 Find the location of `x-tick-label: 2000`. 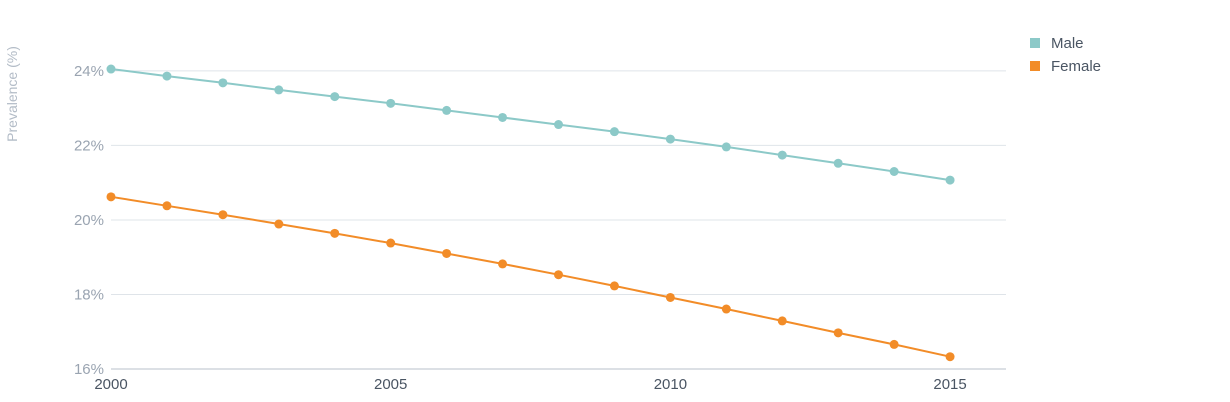

x-tick-label: 2000 is located at coordinates (110, 384).